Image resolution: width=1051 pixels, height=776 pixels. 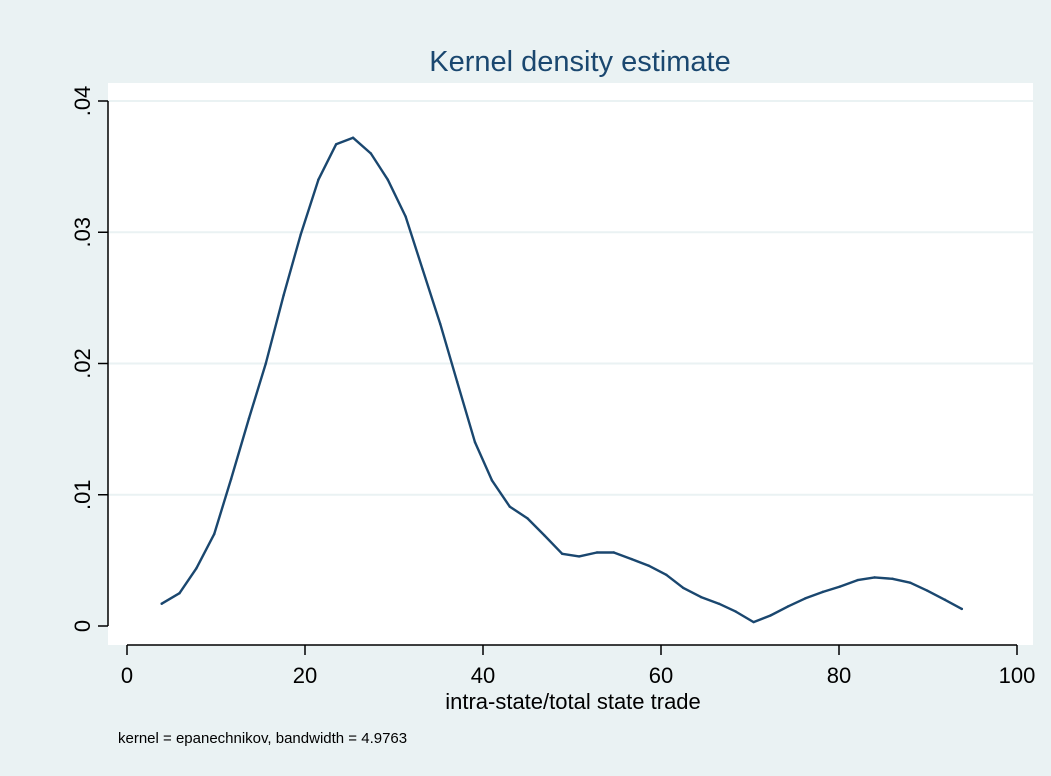 I want to click on chart-title: Kernel density estimate, so click(x=579, y=62).